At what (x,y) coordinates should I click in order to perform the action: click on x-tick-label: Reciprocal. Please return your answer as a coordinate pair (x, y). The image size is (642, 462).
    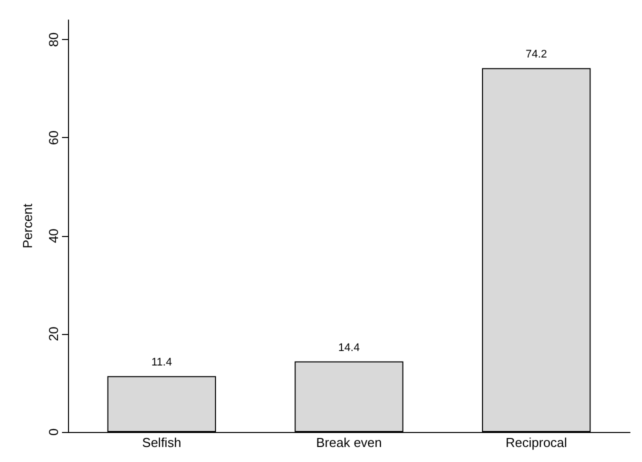
    Looking at the image, I should click on (537, 442).